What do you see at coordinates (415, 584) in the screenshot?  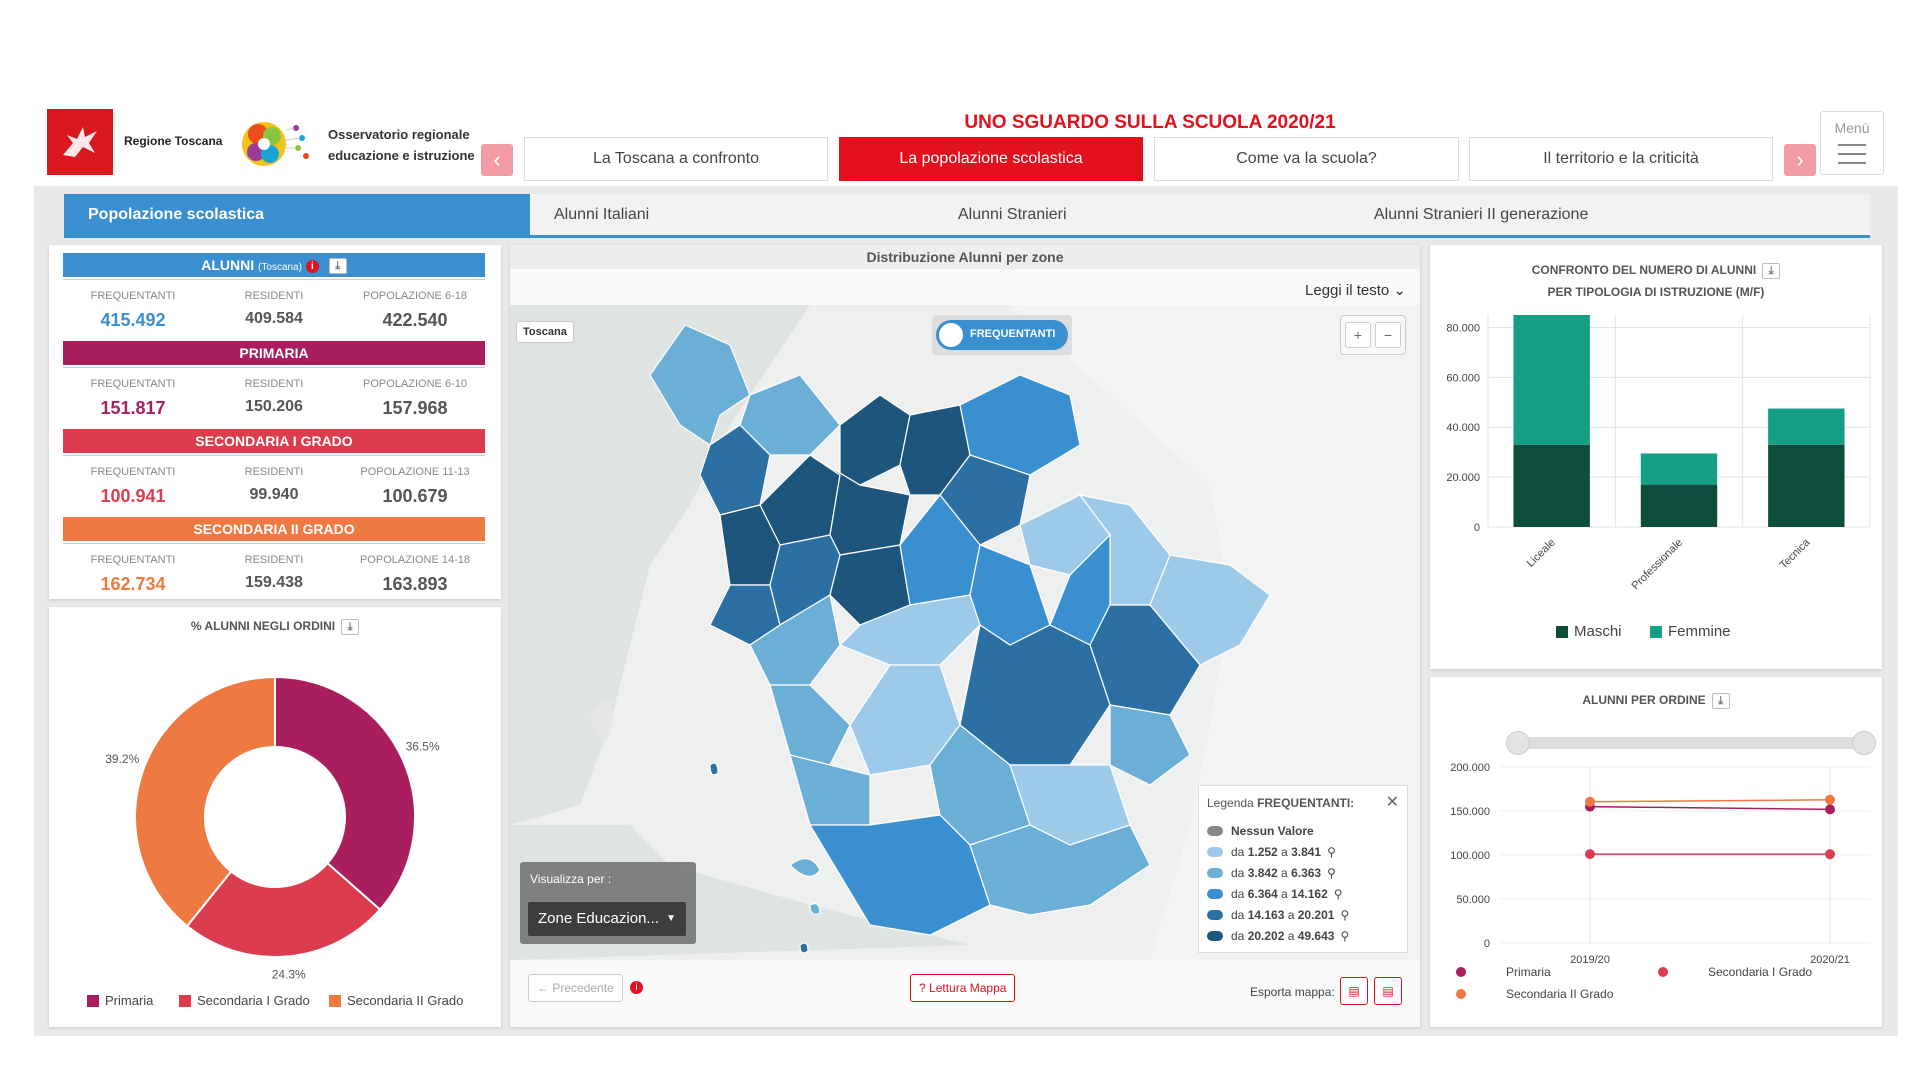 I see `stat-value: 163.893` at bounding box center [415, 584].